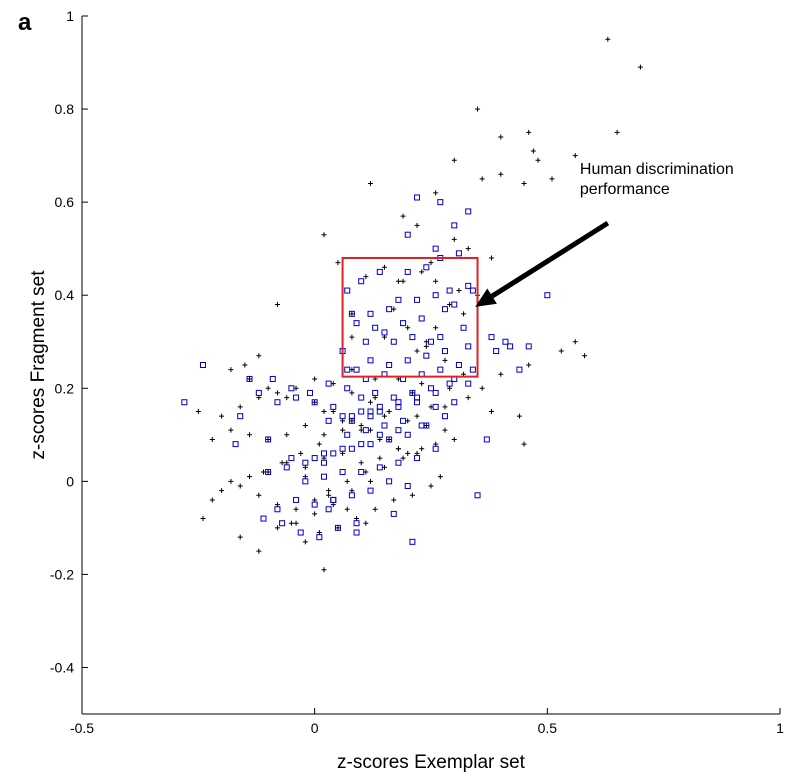 The image size is (787, 779). I want to click on y-tick-label: -0.4, so click(62, 667).